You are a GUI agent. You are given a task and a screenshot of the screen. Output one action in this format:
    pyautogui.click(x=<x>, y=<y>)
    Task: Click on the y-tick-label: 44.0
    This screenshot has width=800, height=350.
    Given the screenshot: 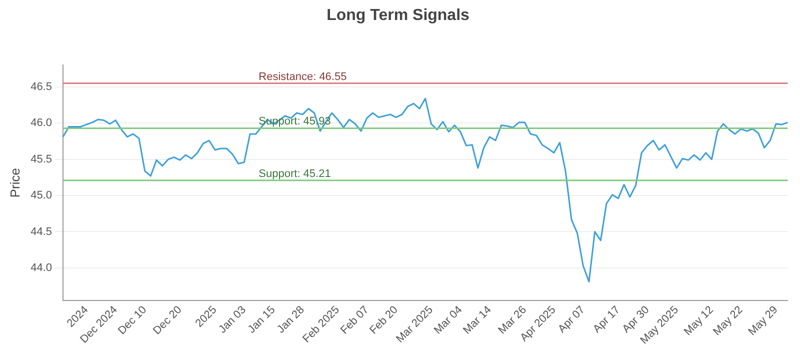 What is the action you would take?
    pyautogui.click(x=41, y=268)
    